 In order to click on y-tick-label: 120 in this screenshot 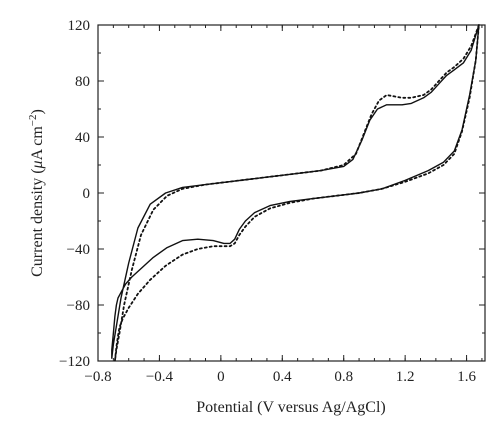, I will do `click(79, 26)`.